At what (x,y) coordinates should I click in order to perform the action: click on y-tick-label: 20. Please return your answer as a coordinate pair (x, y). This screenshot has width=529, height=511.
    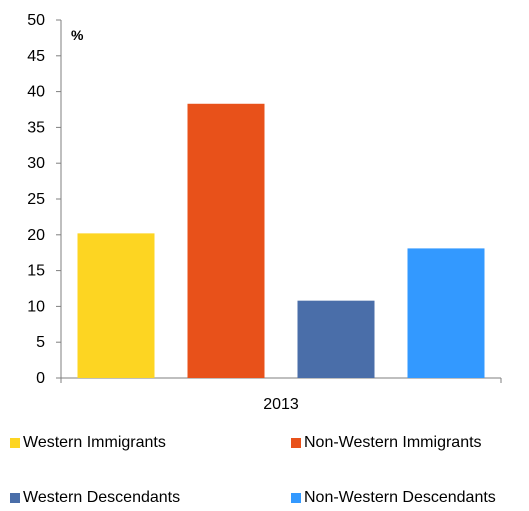
    Looking at the image, I should click on (36, 235).